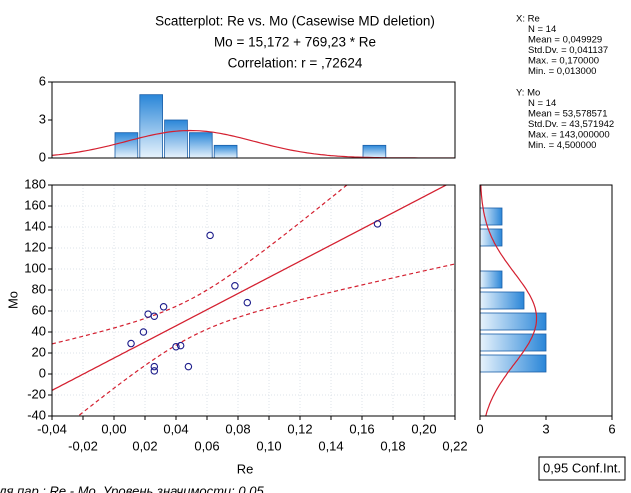  I want to click on x-tick-label: -0,02, so click(83, 445).